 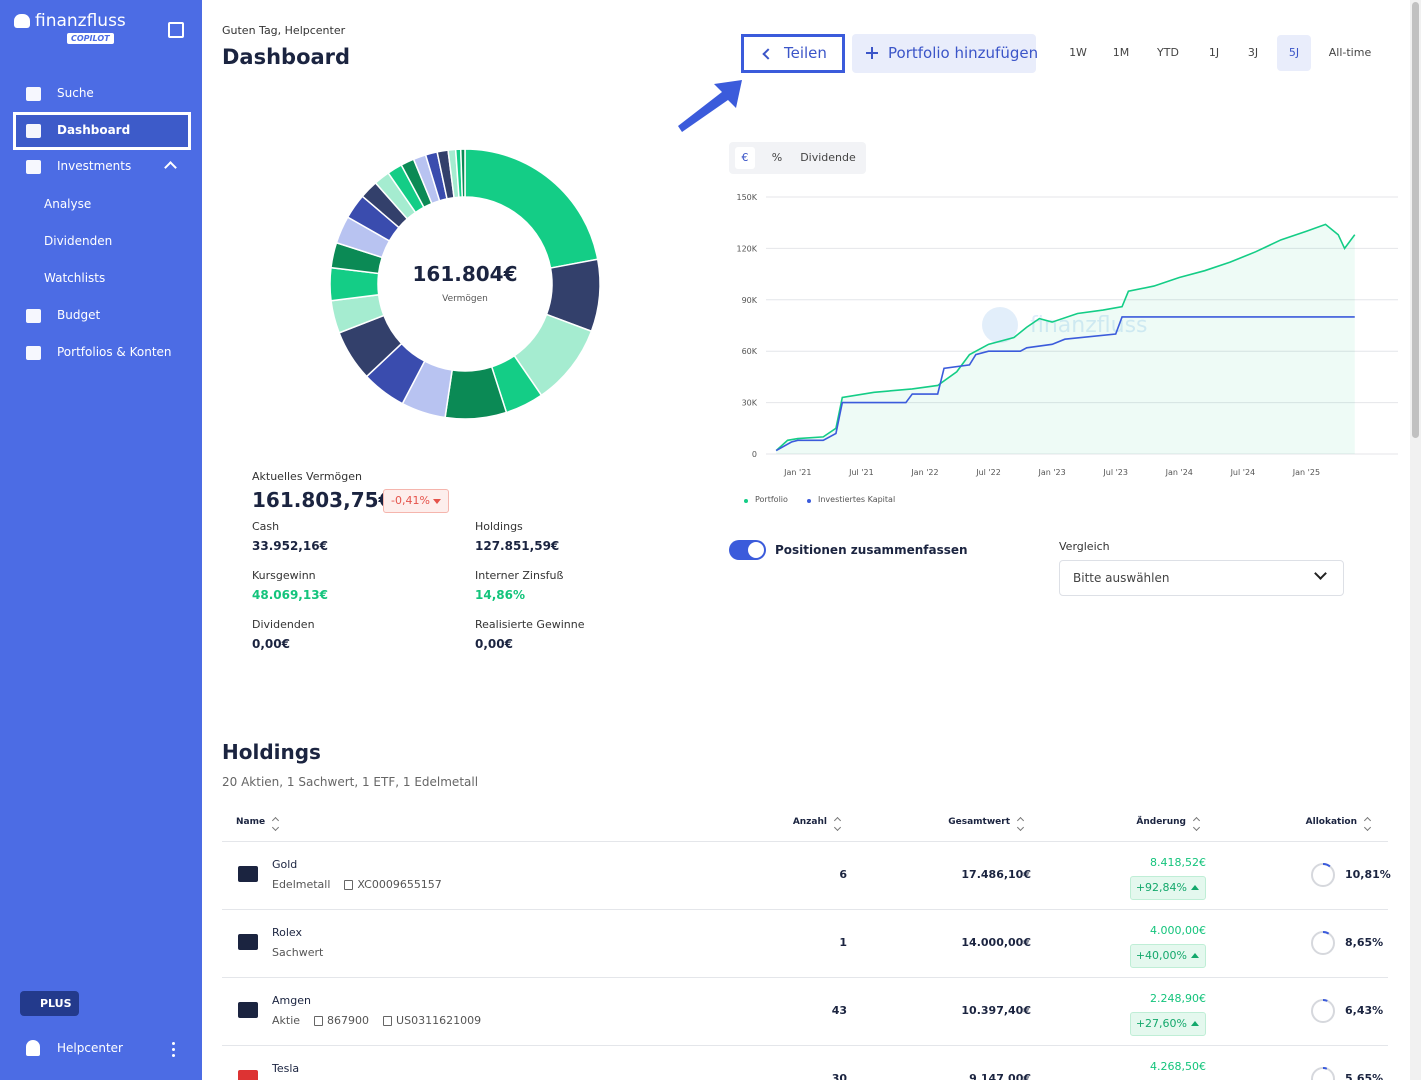 What do you see at coordinates (251, 822) in the screenshot?
I see `column-header: Name` at bounding box center [251, 822].